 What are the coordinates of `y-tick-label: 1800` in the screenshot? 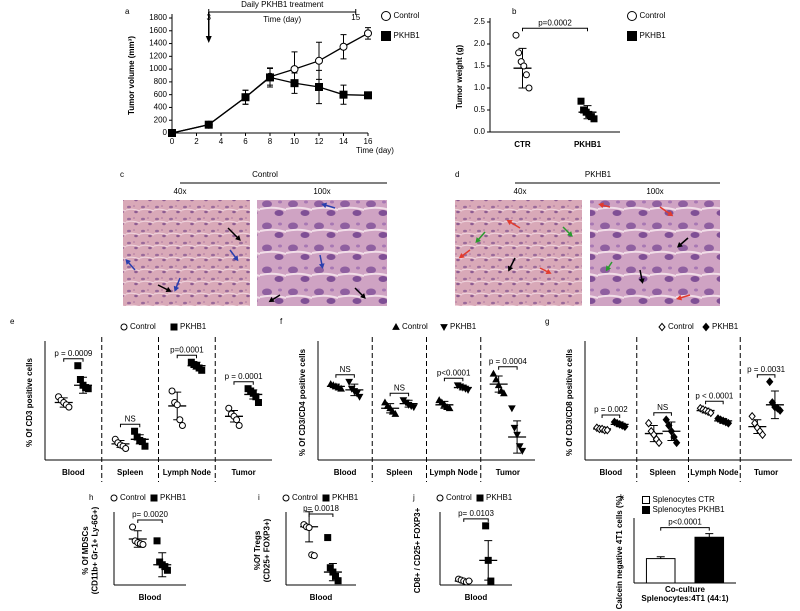 It's located at (158, 17).